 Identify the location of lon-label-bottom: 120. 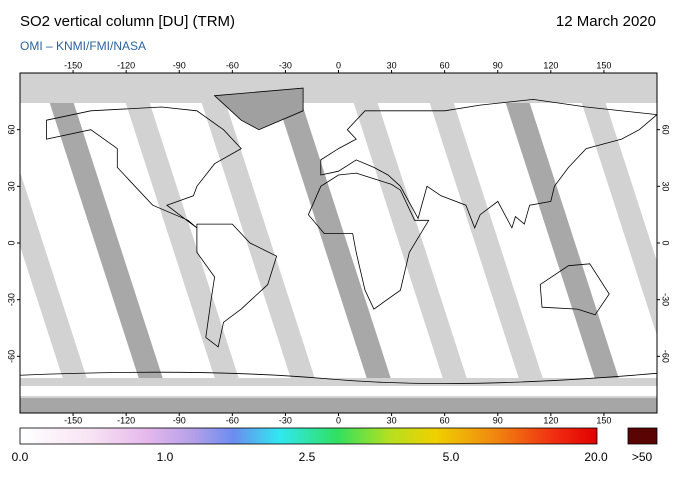
(550, 420).